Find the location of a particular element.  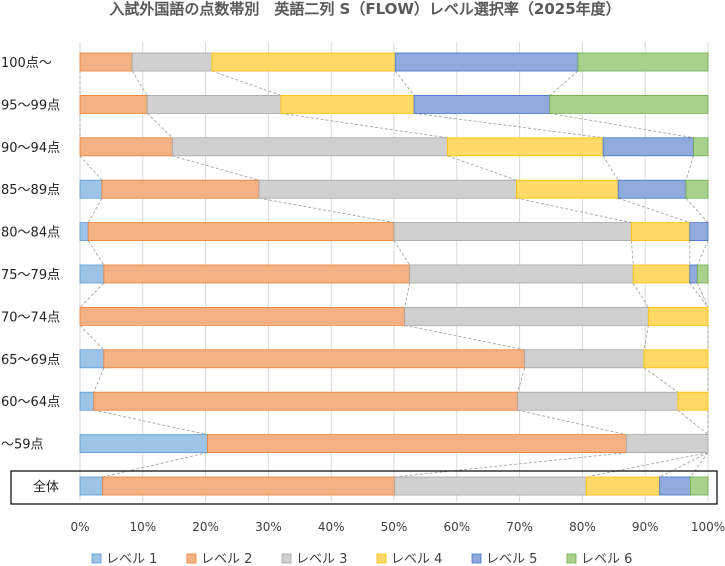

category-label: 65～69点 is located at coordinates (30, 360).